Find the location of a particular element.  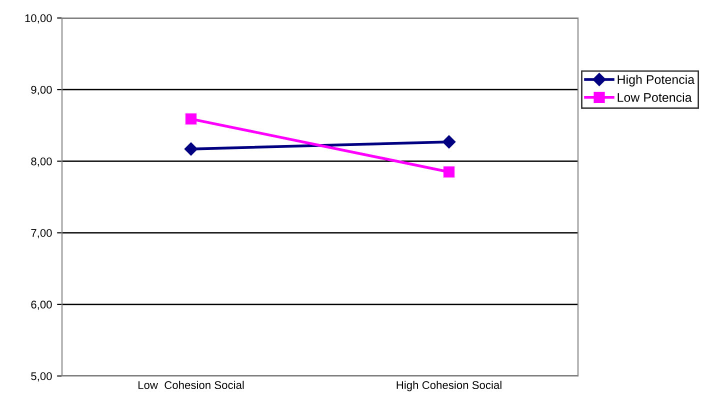

x-tick-label: High Cohesion Social is located at coordinates (449, 386).